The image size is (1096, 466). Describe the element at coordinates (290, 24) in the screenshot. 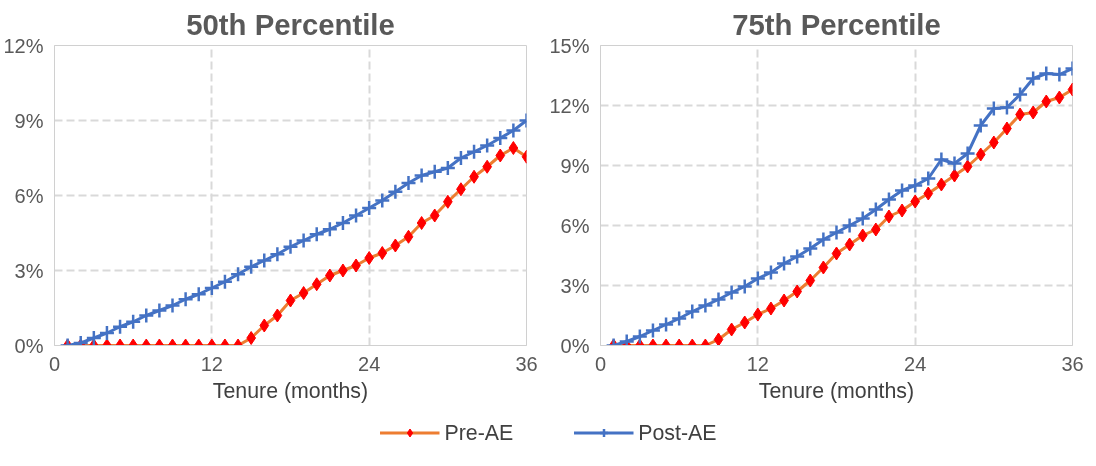

I see `chart-title: 50th Percentile` at that location.